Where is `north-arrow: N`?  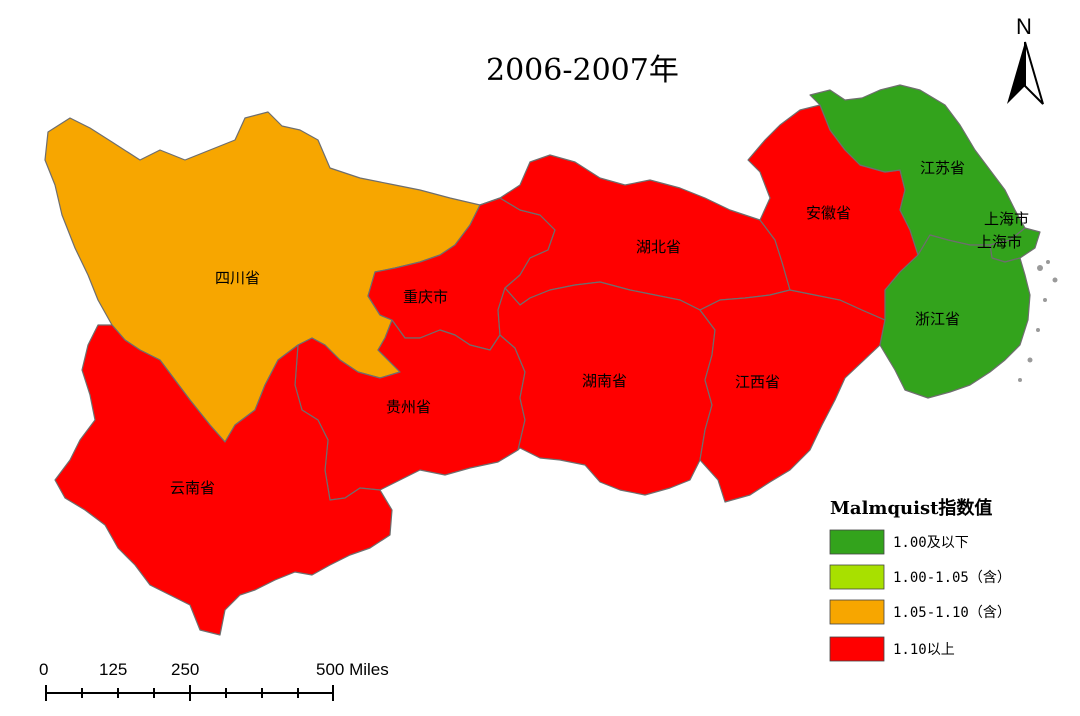
north-arrow: N is located at coordinates (1025, 59).